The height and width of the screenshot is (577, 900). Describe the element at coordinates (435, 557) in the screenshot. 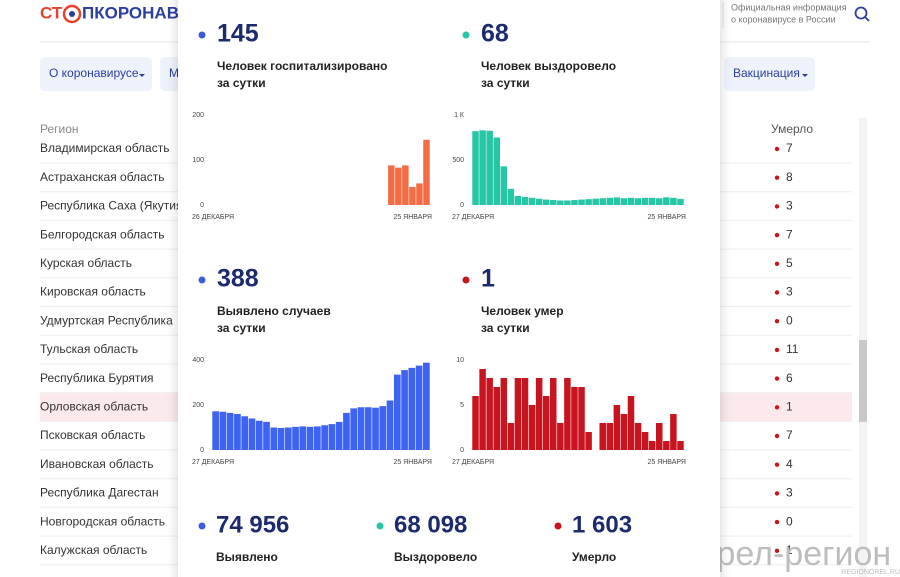

I see `total-label: Выздоровело` at that location.